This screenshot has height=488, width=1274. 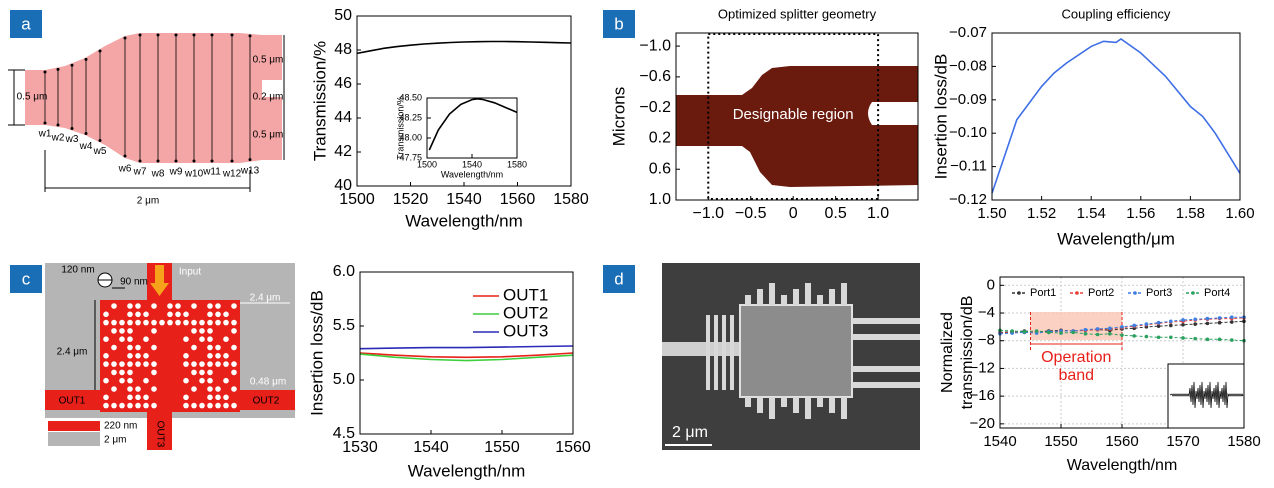 What do you see at coordinates (410, 157) in the screenshot?
I see `y-tick-label: 47.75` at bounding box center [410, 157].